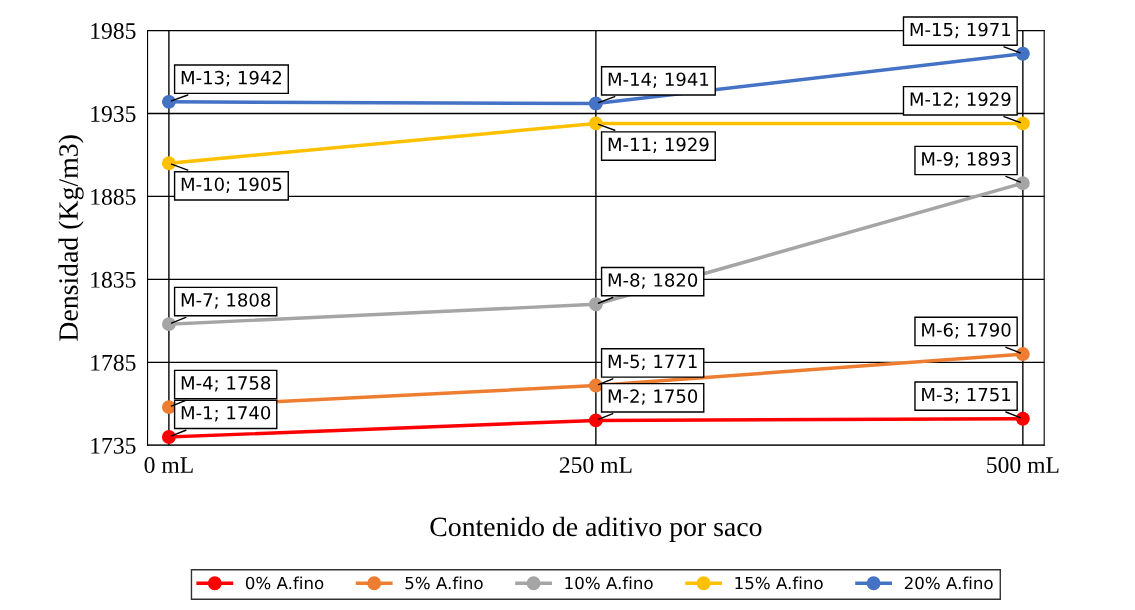  What do you see at coordinates (113, 114) in the screenshot?
I see `y-tick-label: 1935` at bounding box center [113, 114].